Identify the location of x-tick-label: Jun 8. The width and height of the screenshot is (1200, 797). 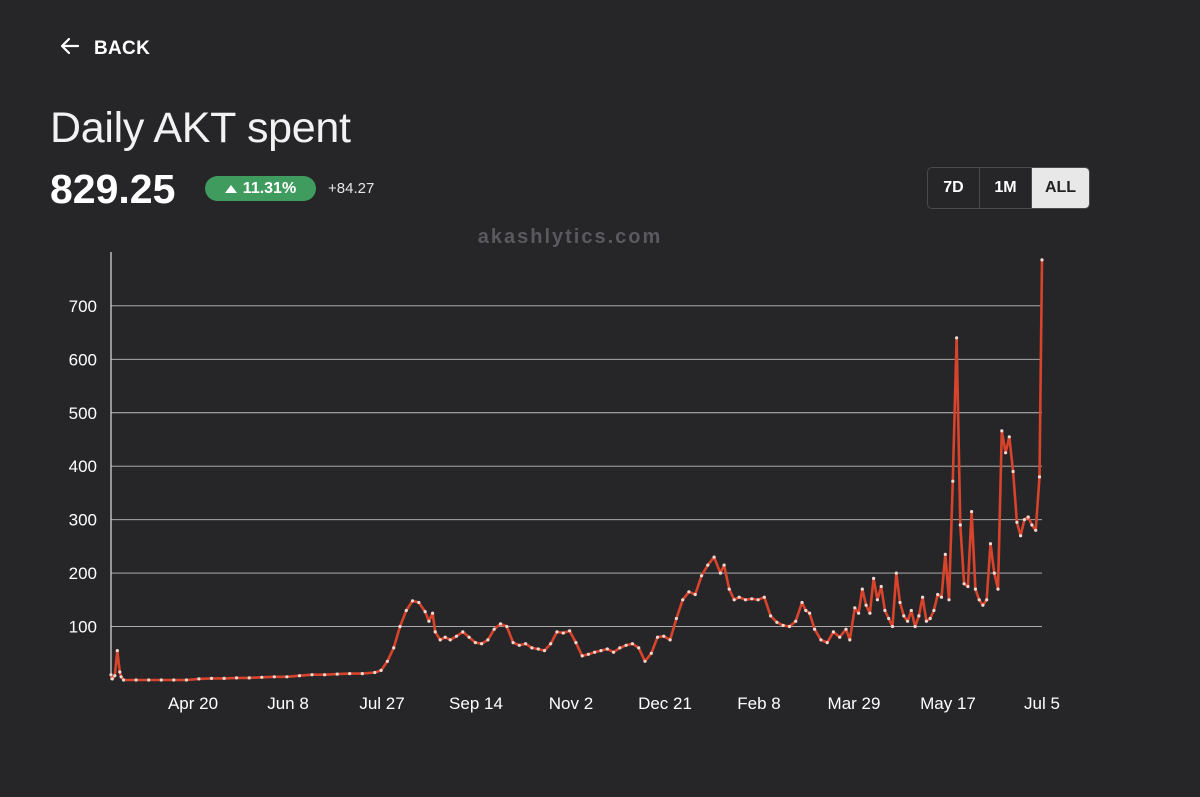
(288, 703).